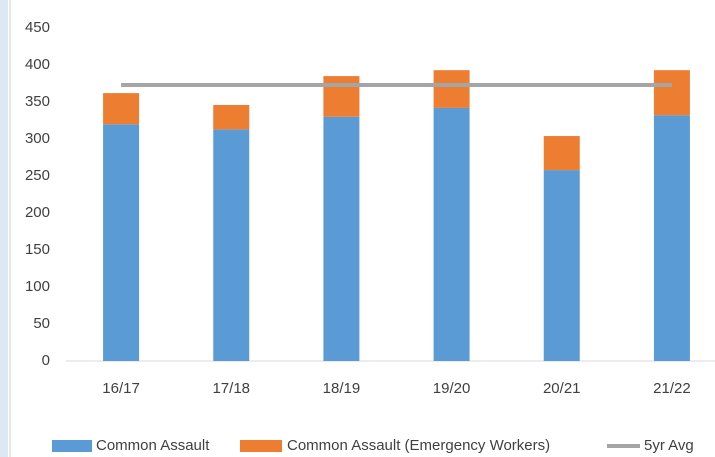 This screenshot has width=715, height=457. What do you see at coordinates (121, 388) in the screenshot?
I see `x-tick-label: 16/17` at bounding box center [121, 388].